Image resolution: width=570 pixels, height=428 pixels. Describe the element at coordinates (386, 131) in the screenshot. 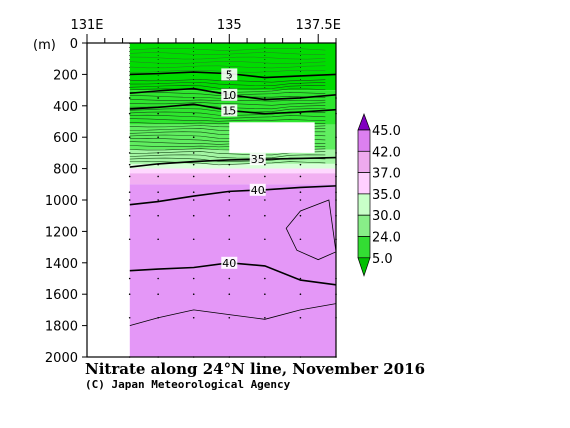

I see `colorbar-label: 45.0` at that location.